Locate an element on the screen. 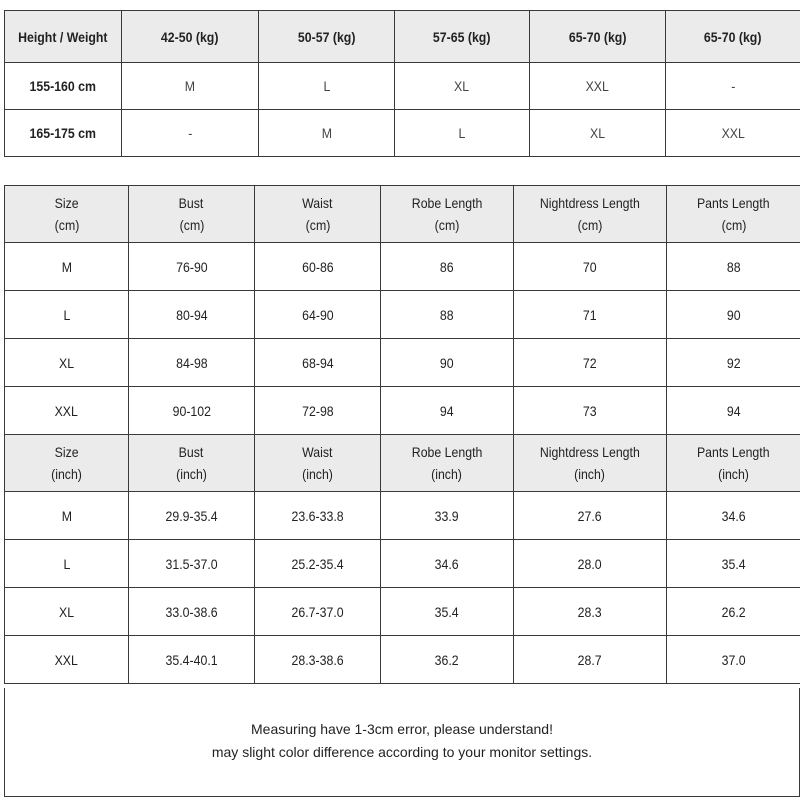  column-header-text: Height / Weight is located at coordinates (63, 36).